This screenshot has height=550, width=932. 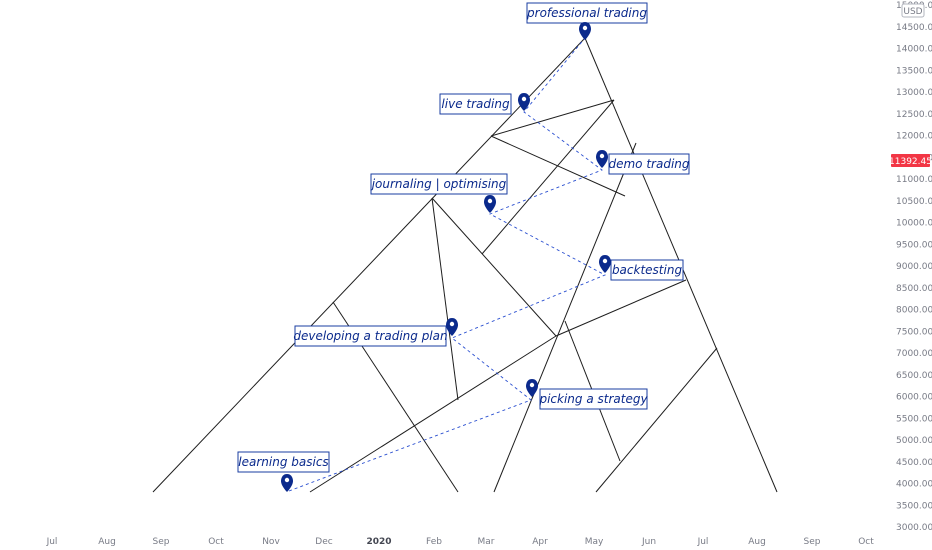 I want to click on price-tick-label: 7000.00, so click(x=914, y=354).